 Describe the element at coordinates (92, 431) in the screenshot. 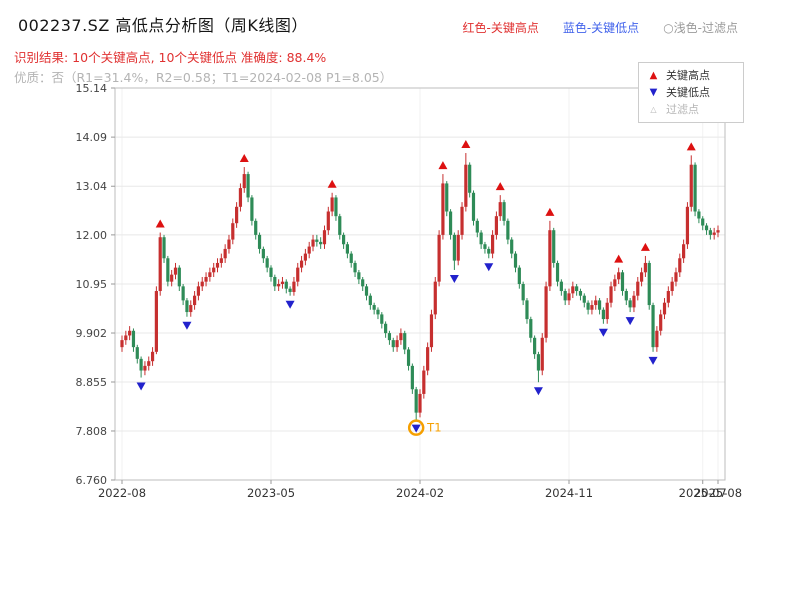

I see `y-tick-label: 7.808` at that location.